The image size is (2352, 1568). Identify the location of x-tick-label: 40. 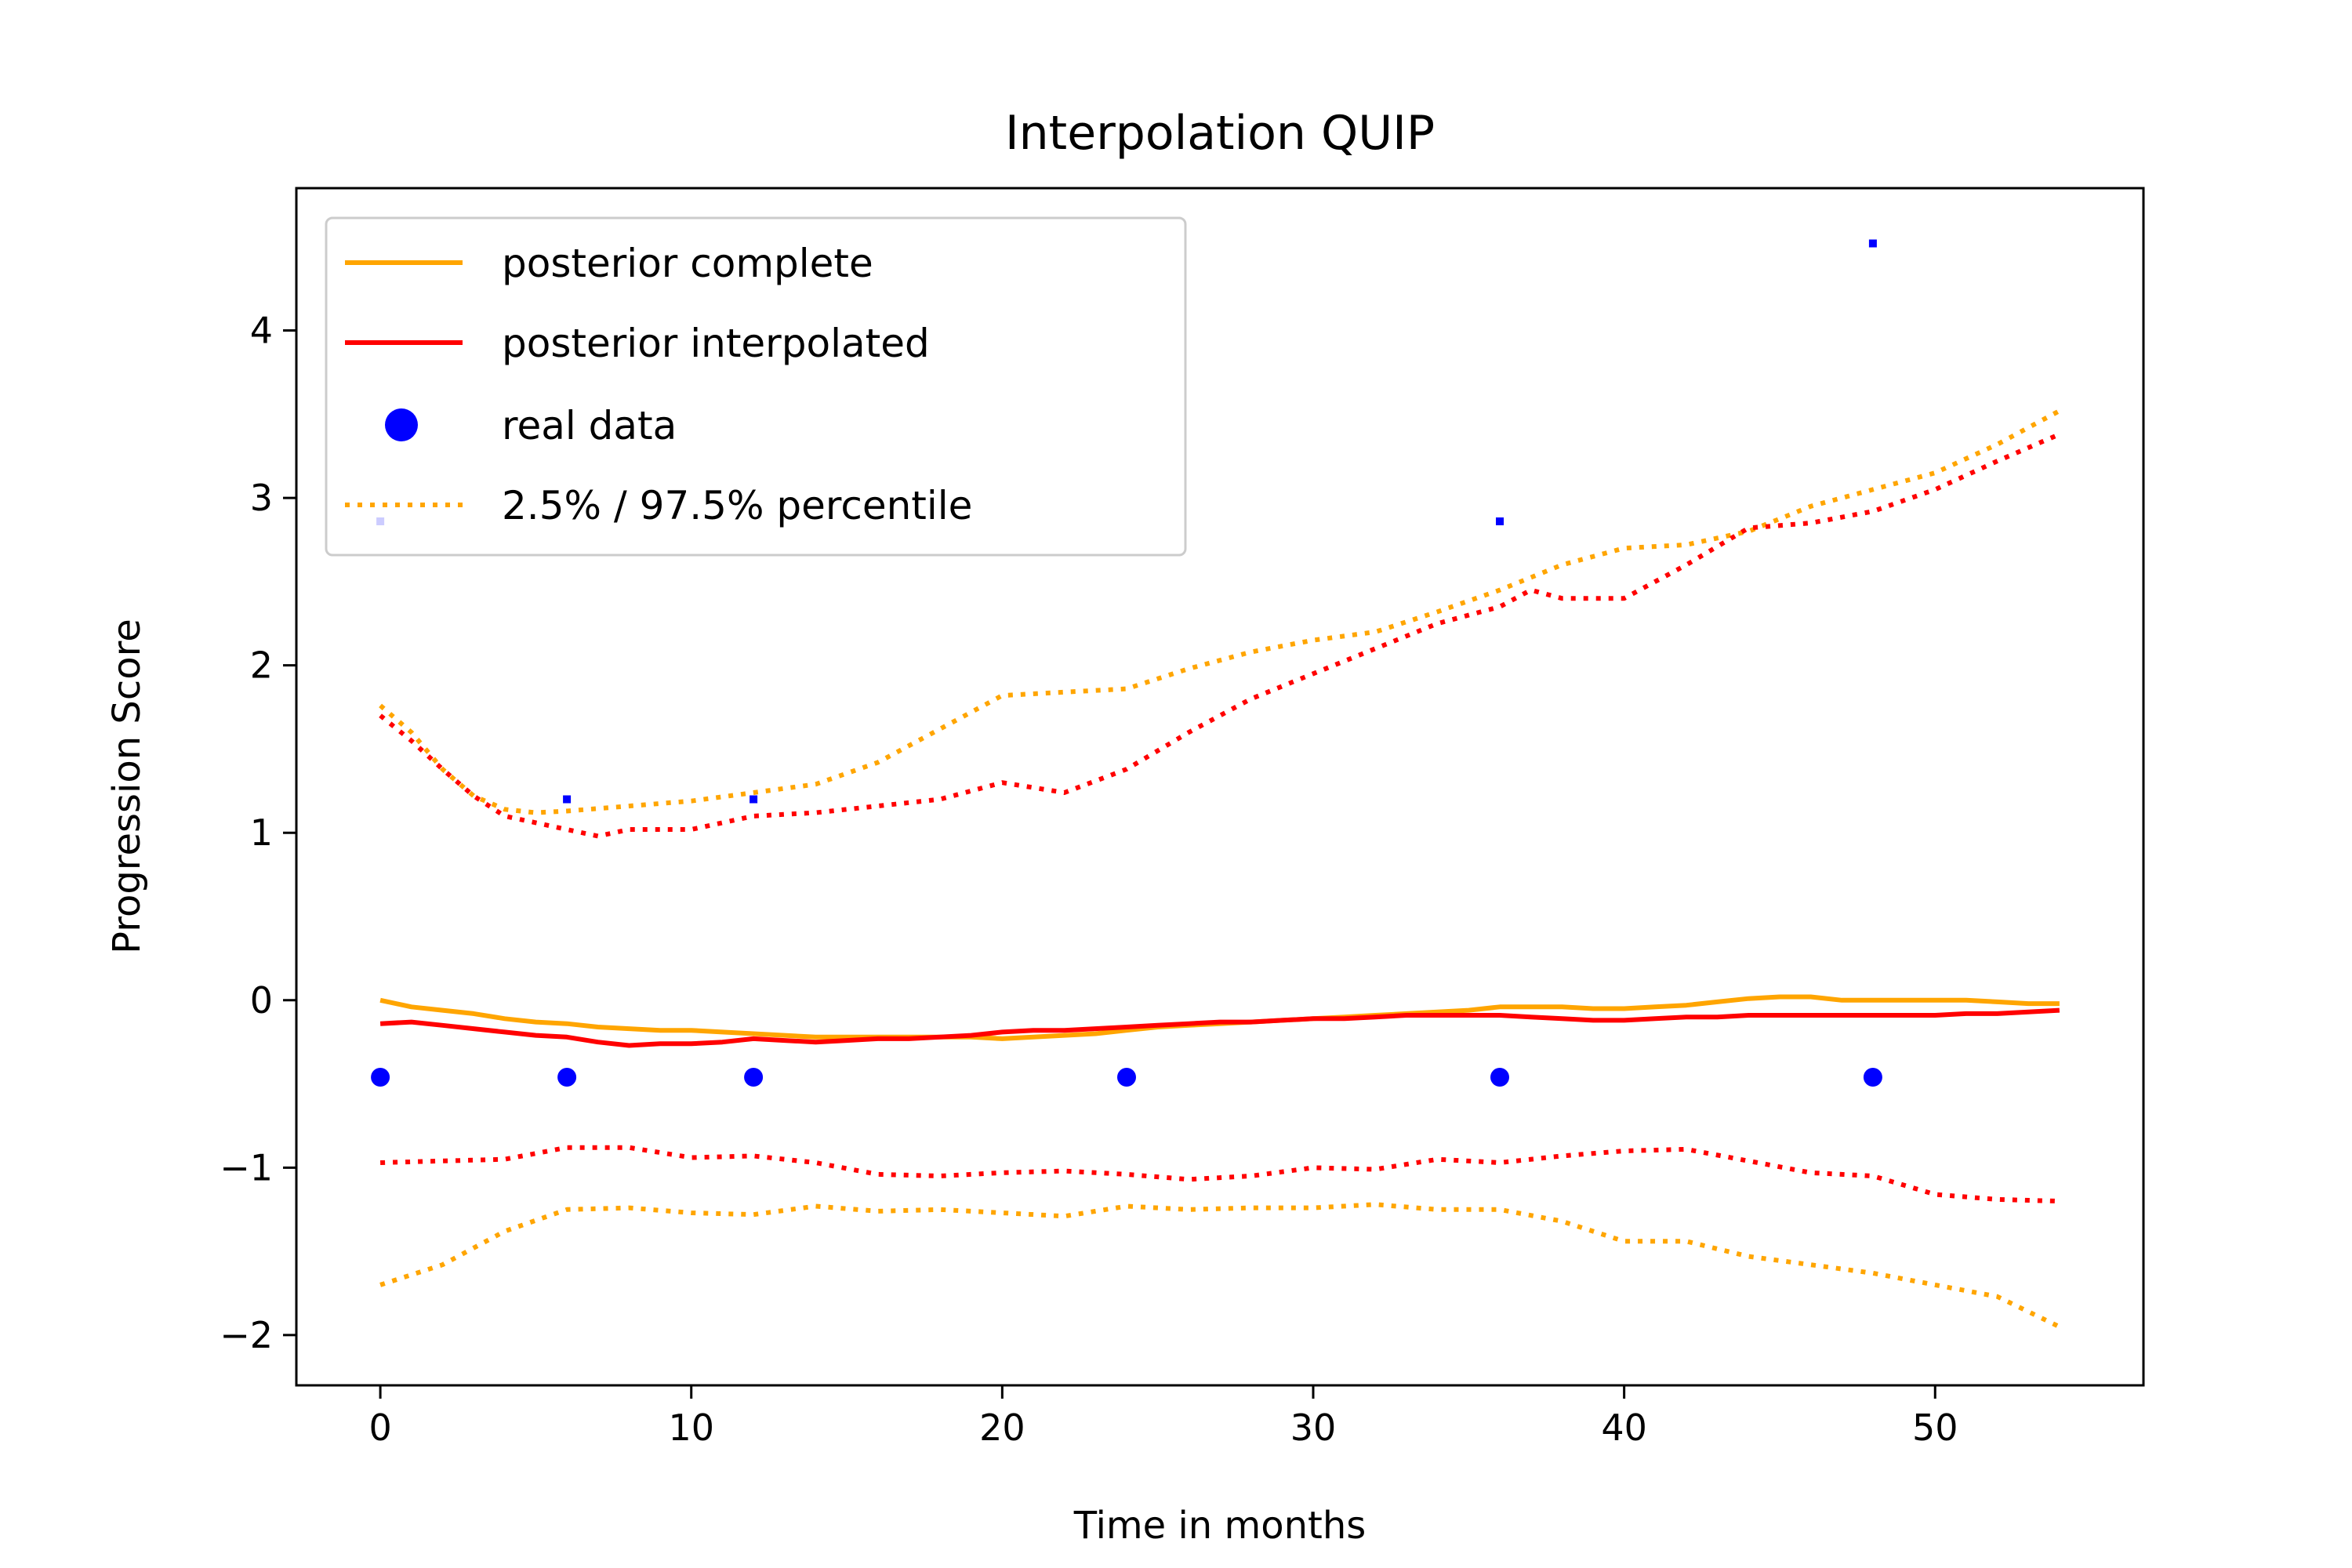
(1624, 1427).